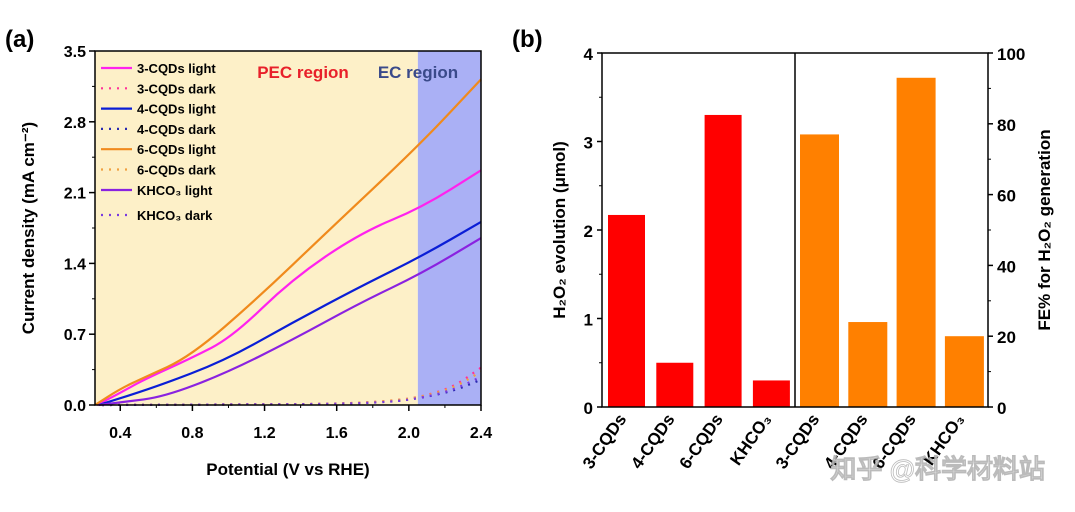 The width and height of the screenshot is (1075, 512). Describe the element at coordinates (176, 109) in the screenshot. I see `legend-label-2: 4-CQDs light` at that location.